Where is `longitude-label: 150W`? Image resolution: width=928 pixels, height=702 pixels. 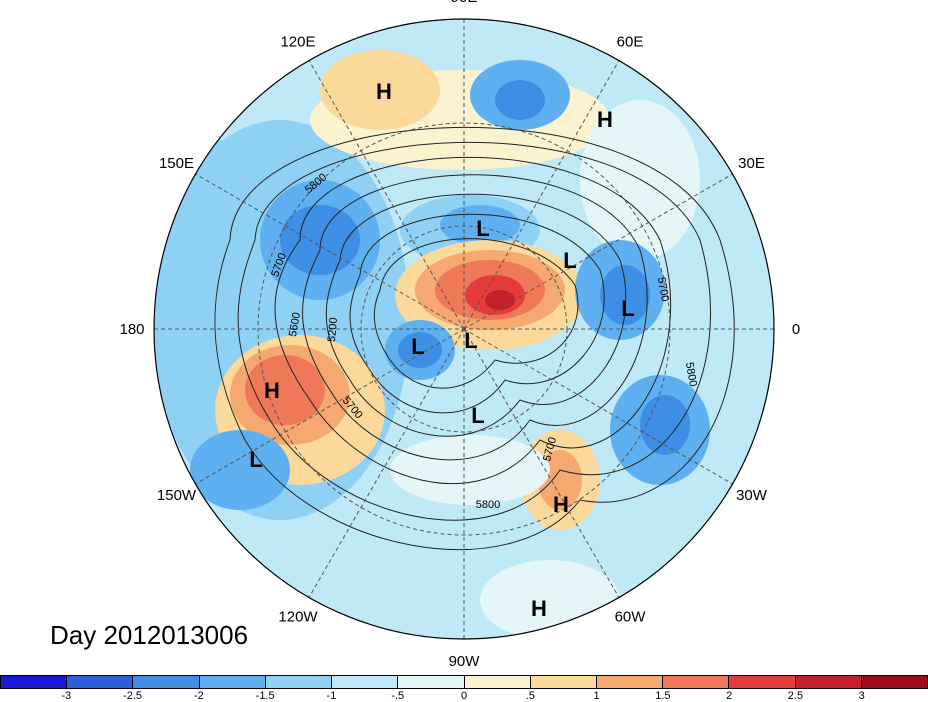 longitude-label: 150W is located at coordinates (177, 495).